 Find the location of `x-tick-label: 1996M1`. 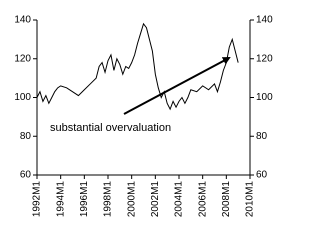

x-tick-label: 1996M1 is located at coordinates (84, 199).